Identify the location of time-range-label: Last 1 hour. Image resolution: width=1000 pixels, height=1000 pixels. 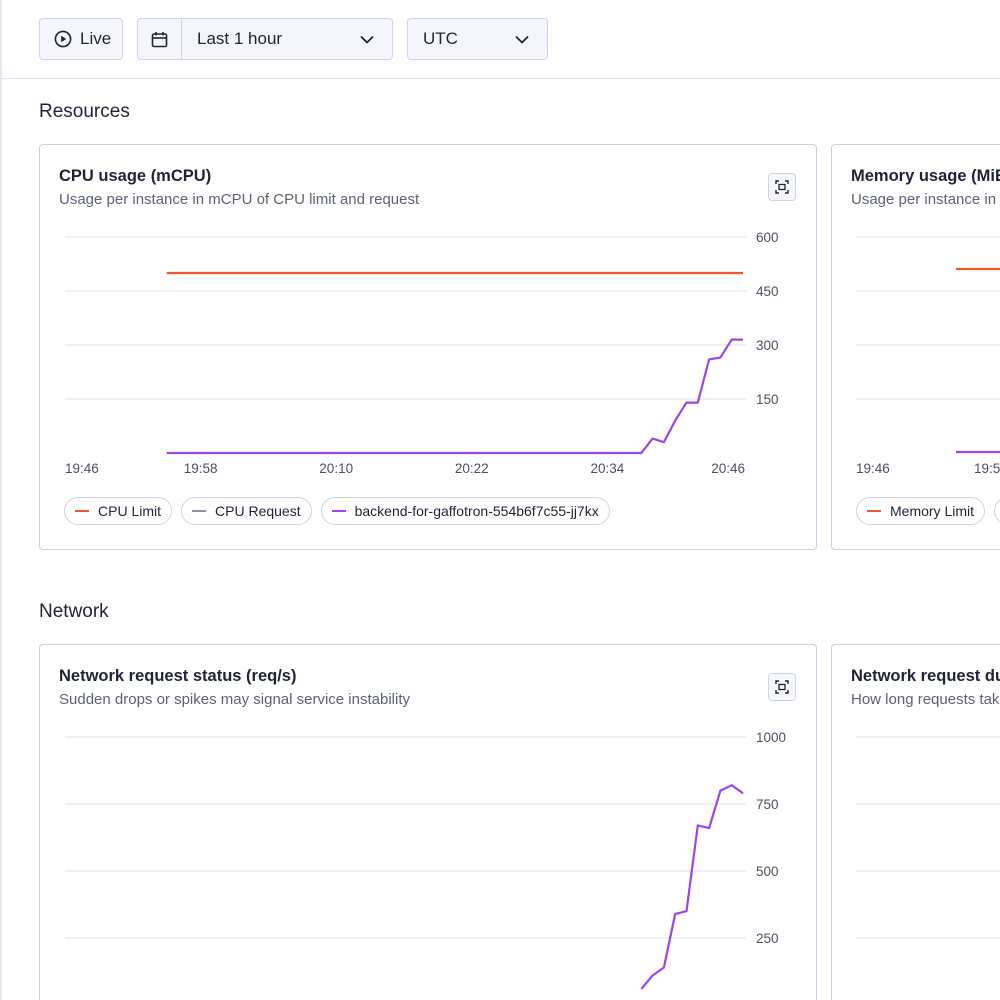
(240, 38).